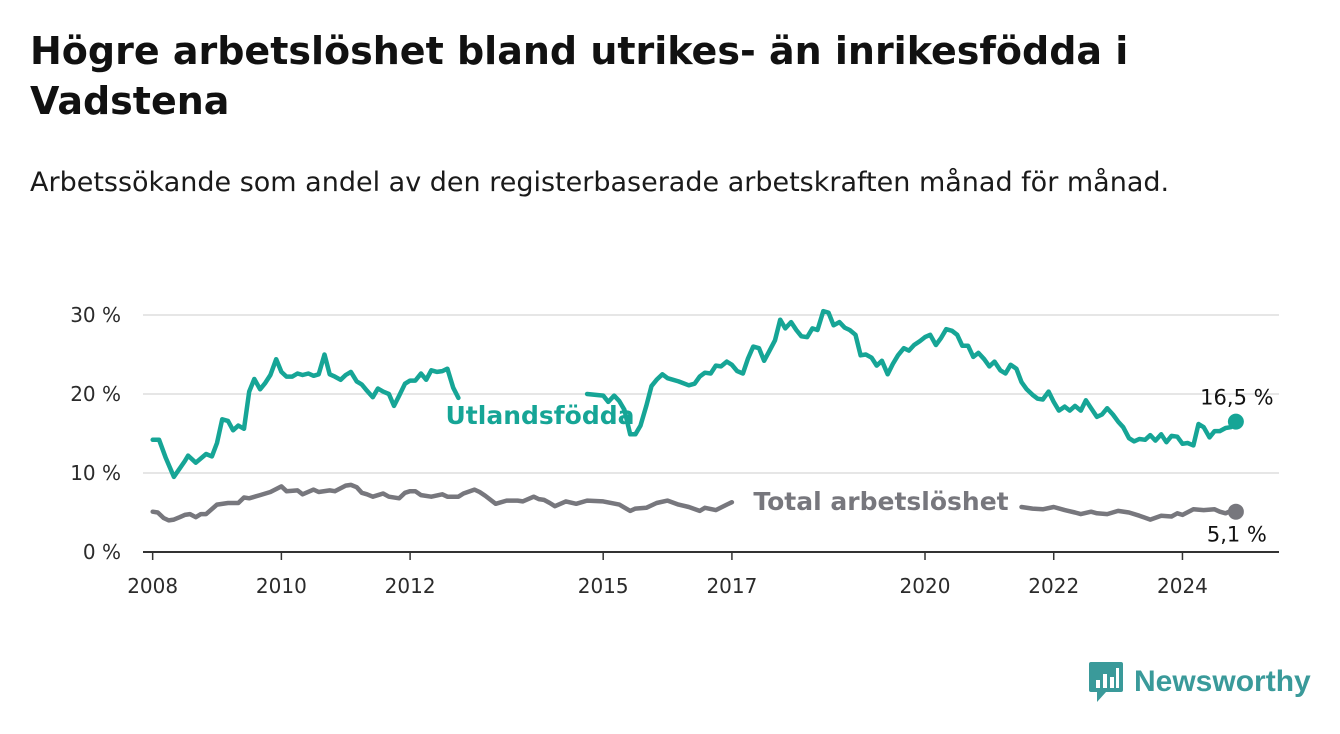 Image resolution: width=1340 pixels, height=734 pixels. Describe the element at coordinates (102, 552) in the screenshot. I see `y-tick-label: 0 %` at that location.